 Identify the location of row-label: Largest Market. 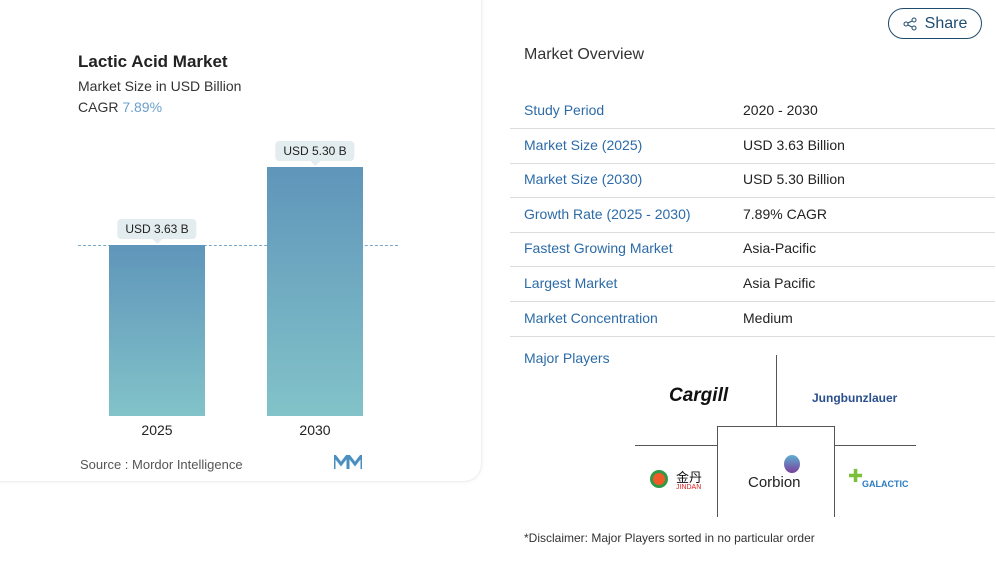
(571, 283).